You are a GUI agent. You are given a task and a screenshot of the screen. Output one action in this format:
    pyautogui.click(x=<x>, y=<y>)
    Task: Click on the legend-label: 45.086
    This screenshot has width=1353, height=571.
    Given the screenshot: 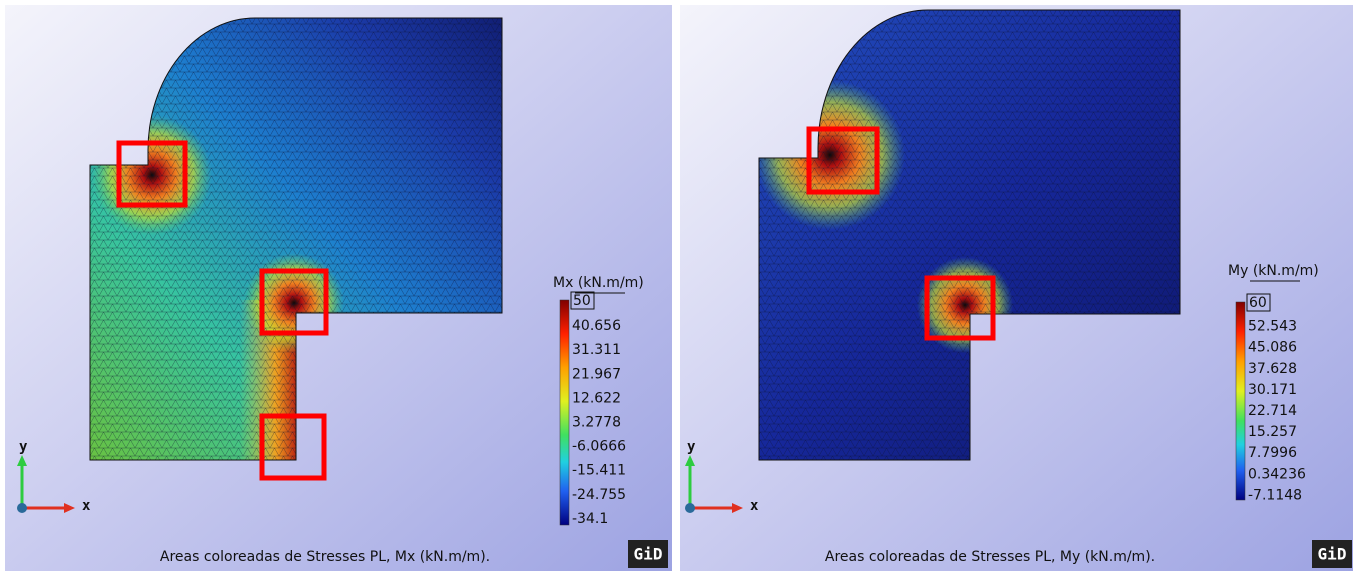 What is the action you would take?
    pyautogui.click(x=1272, y=348)
    